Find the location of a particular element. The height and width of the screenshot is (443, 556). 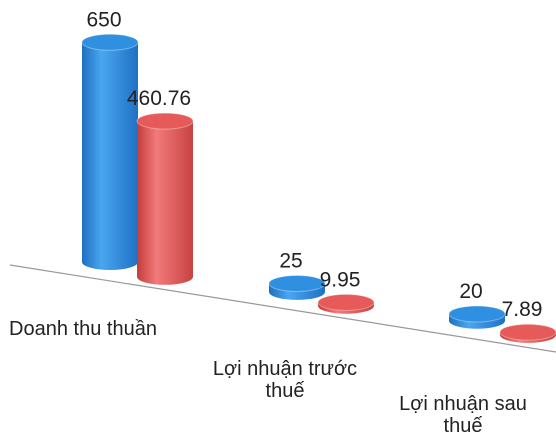

category-label: Lợi nhuận trước thuế is located at coordinates (285, 380).